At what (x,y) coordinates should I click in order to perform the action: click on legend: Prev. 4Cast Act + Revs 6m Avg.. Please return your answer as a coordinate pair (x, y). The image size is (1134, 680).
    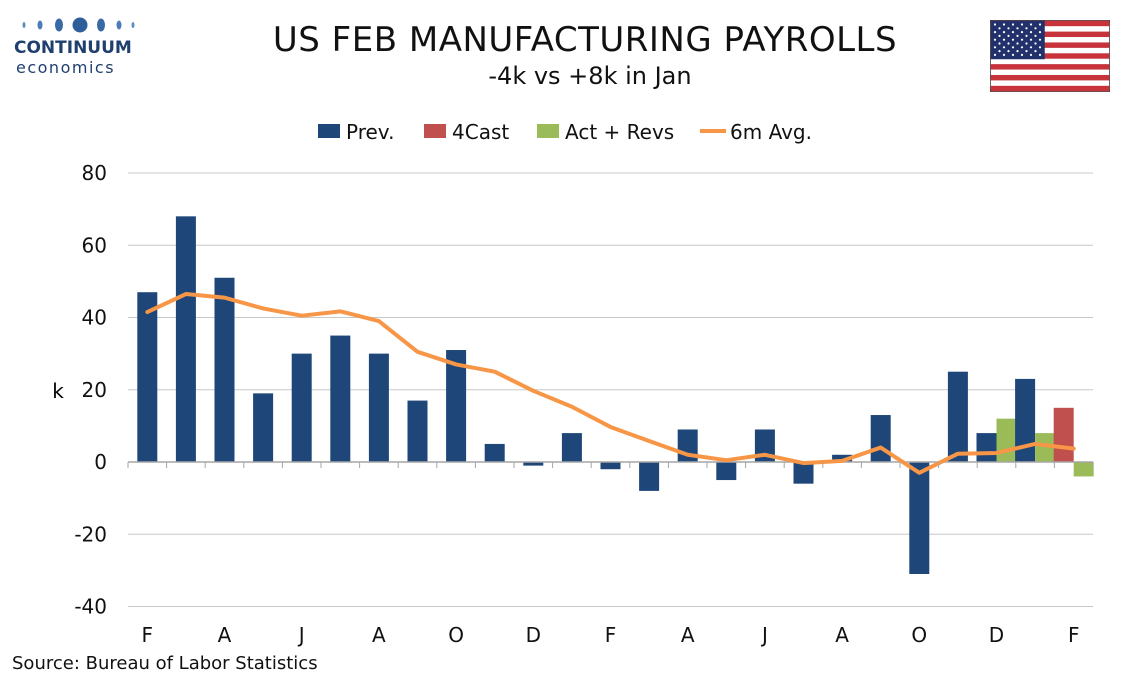
    Looking at the image, I should click on (565, 132).